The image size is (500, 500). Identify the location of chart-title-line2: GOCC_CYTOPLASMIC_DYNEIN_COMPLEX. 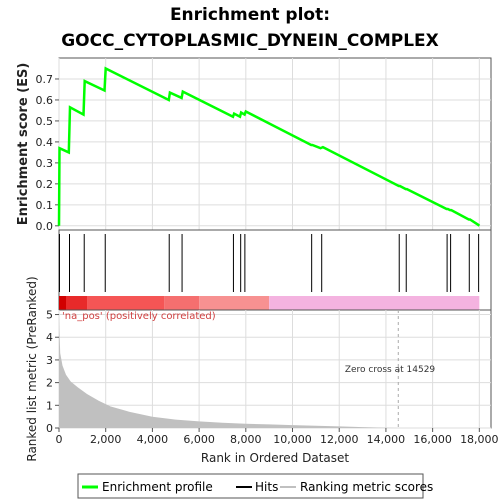
(250, 41).